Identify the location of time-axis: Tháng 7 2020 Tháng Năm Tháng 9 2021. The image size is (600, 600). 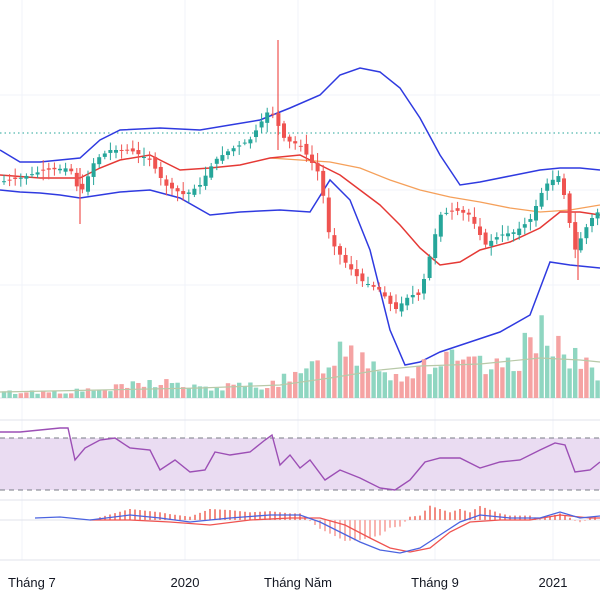
(287, 582).